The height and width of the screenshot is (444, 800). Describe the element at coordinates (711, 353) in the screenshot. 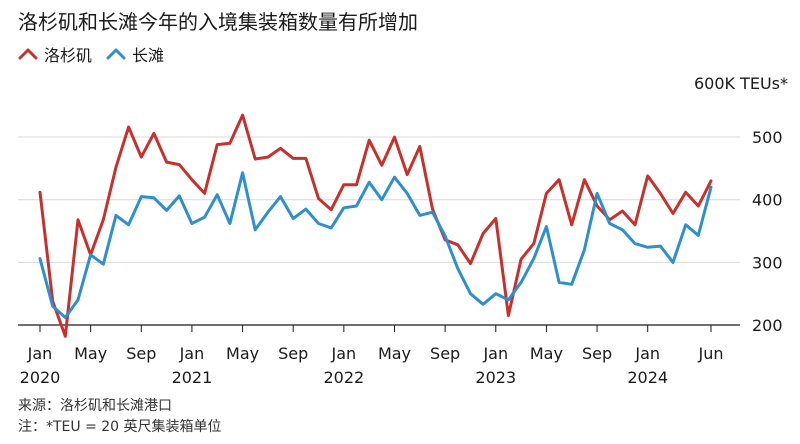

I see `x-tick-label-jun: Jun` at that location.